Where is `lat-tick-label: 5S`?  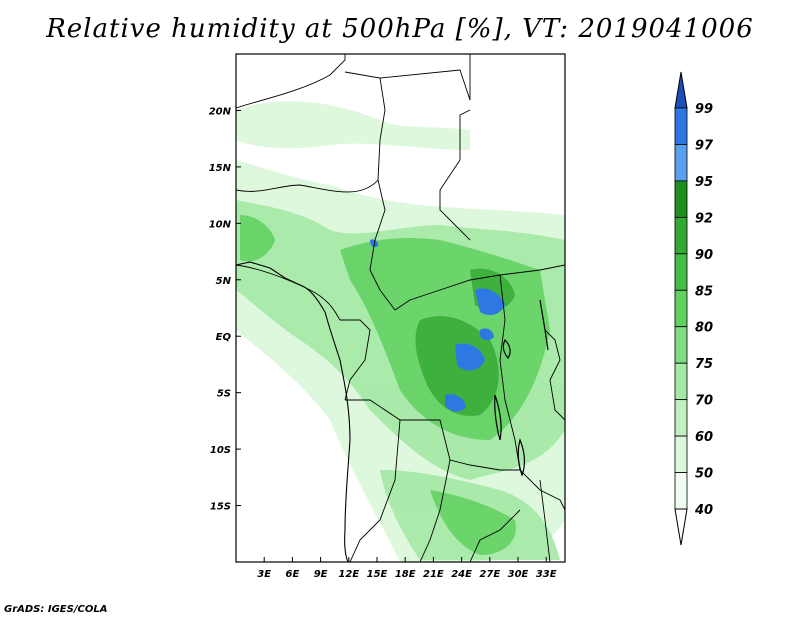
lat-tick-label: 5S is located at coordinates (224, 394).